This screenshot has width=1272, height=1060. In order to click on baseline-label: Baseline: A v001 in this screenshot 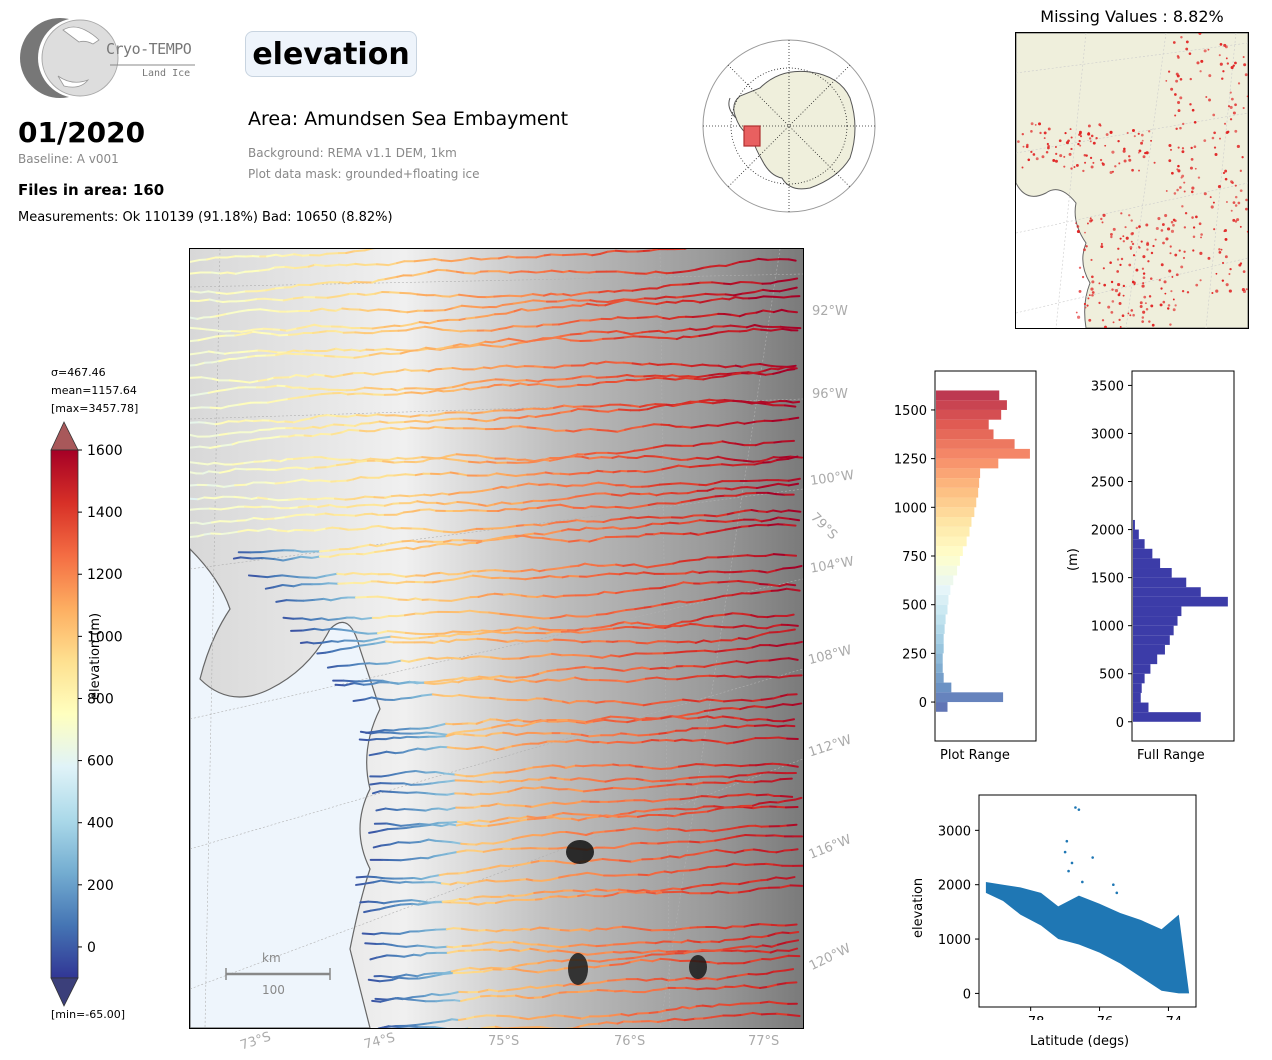, I will do `click(68, 159)`.